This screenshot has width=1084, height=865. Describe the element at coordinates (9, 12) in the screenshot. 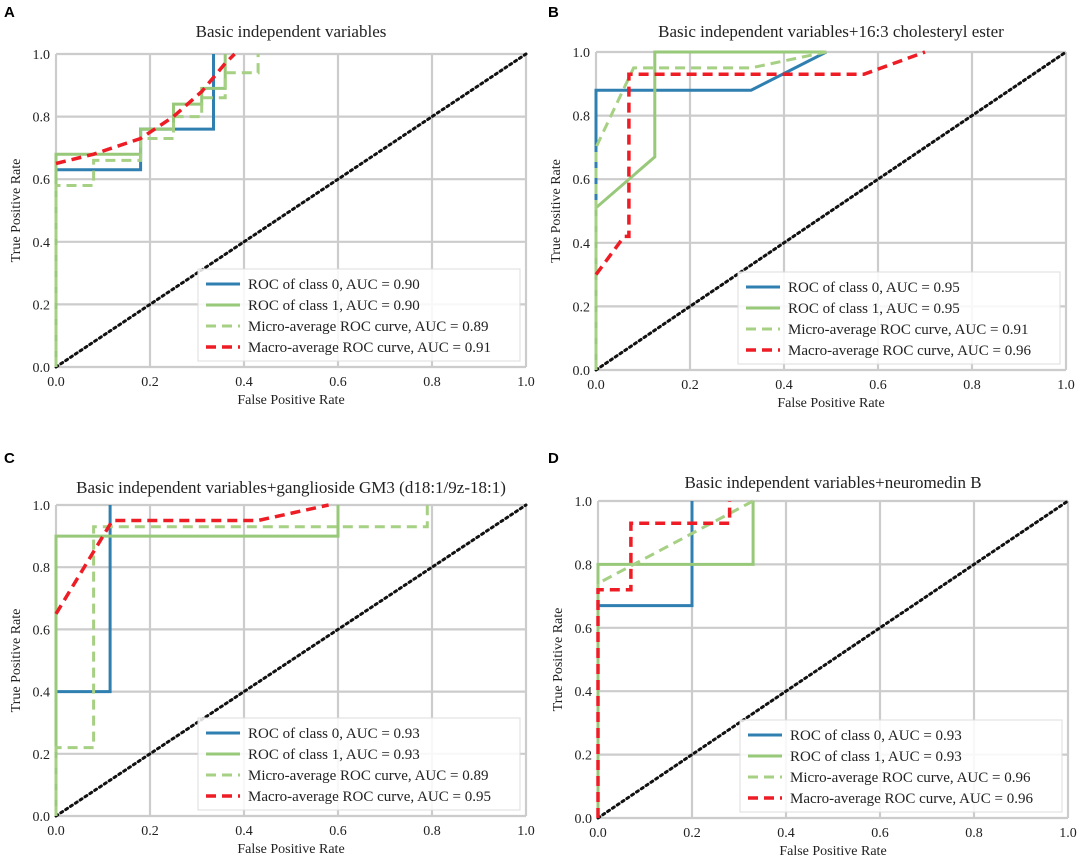

I see `panel-letter: A` at that location.